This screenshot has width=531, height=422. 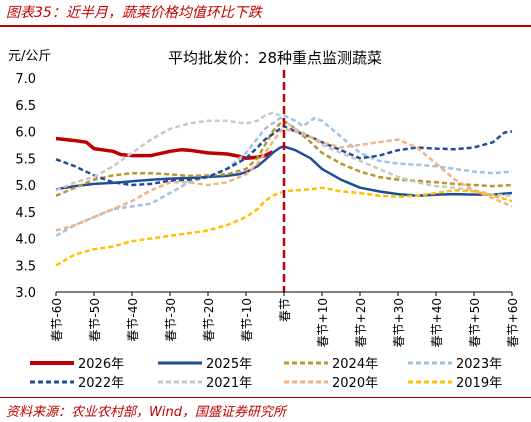 What do you see at coordinates (479, 383) in the screenshot?
I see `legend-label: 2019年` at bounding box center [479, 383].